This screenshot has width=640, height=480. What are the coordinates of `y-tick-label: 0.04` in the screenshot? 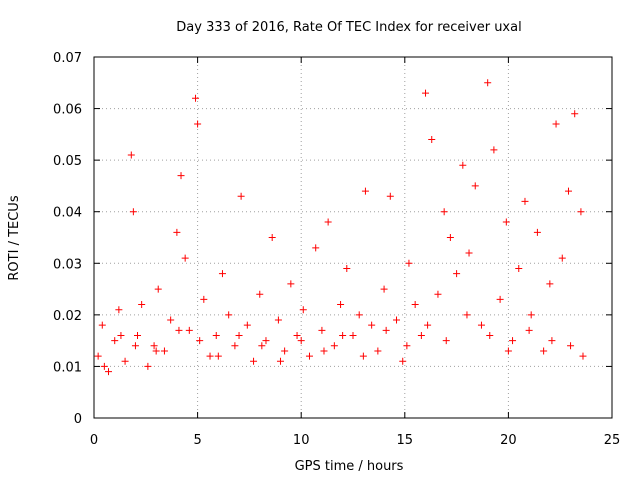 It's located at (67, 213).